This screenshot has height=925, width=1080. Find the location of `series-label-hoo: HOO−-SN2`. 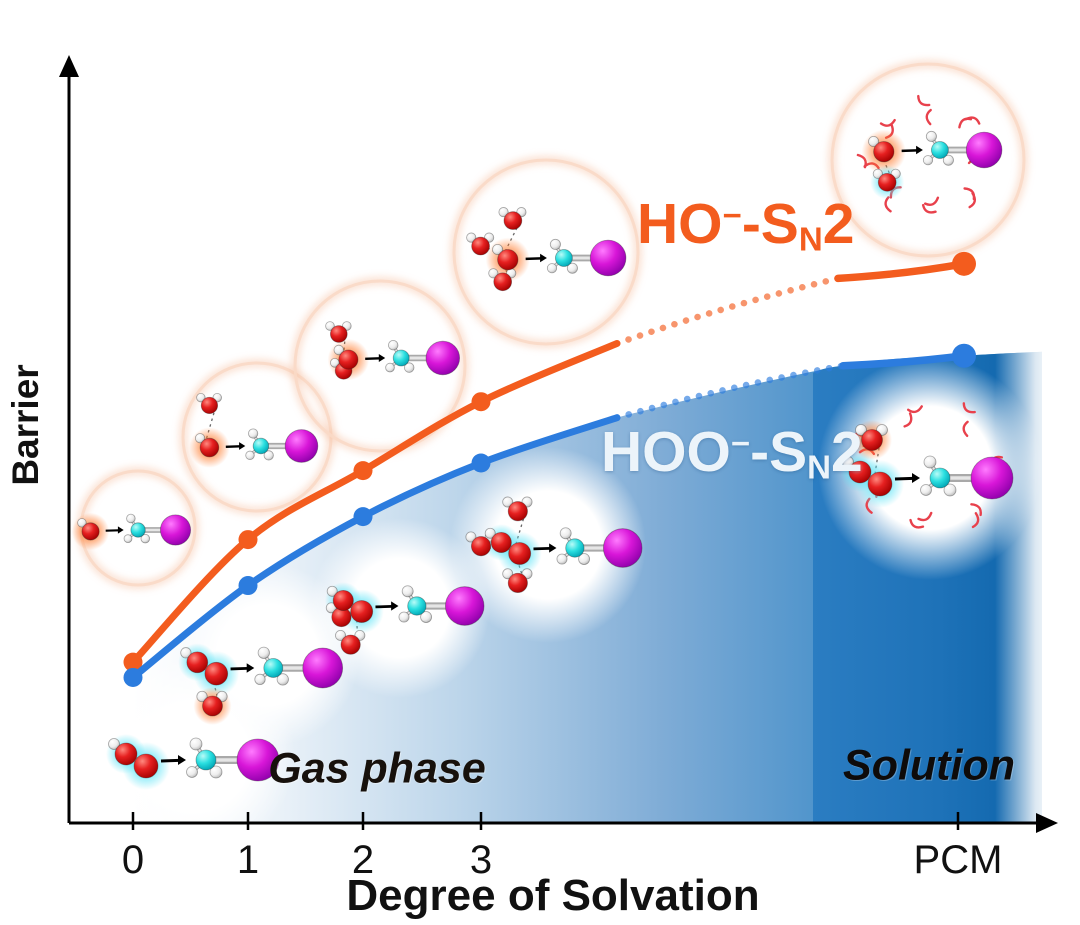

series-label-hoo: HOO−-SN2 is located at coordinates (732, 453).